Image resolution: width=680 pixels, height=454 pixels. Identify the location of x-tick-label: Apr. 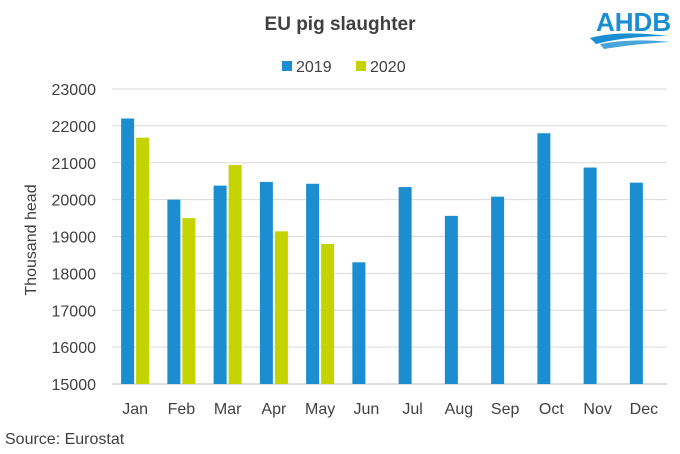
(274, 409).